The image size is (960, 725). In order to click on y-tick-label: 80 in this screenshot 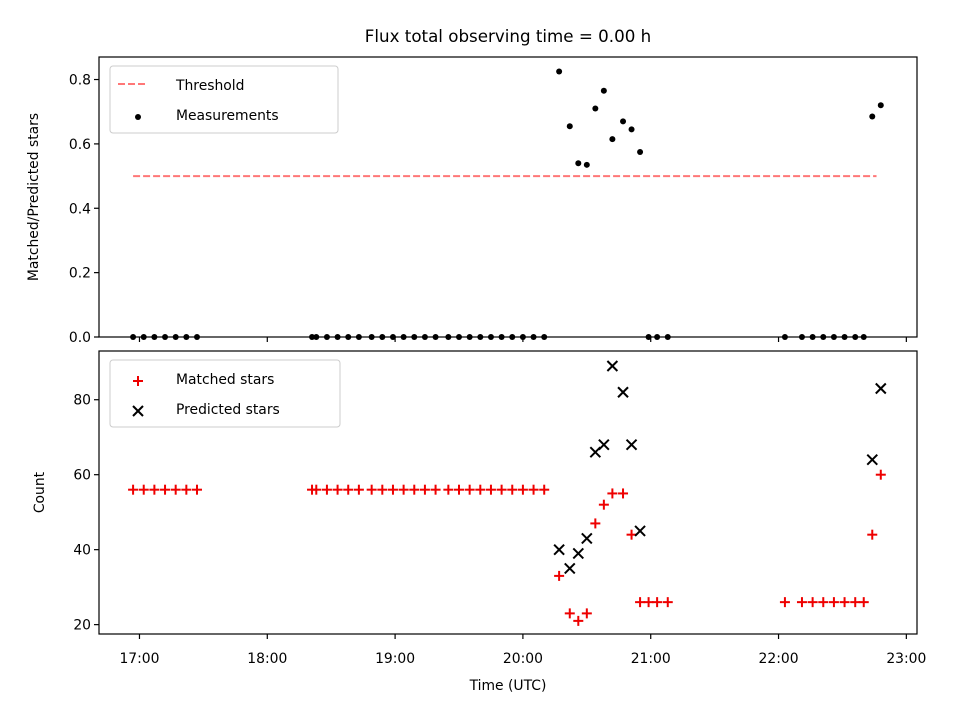, I will do `click(82, 401)`.